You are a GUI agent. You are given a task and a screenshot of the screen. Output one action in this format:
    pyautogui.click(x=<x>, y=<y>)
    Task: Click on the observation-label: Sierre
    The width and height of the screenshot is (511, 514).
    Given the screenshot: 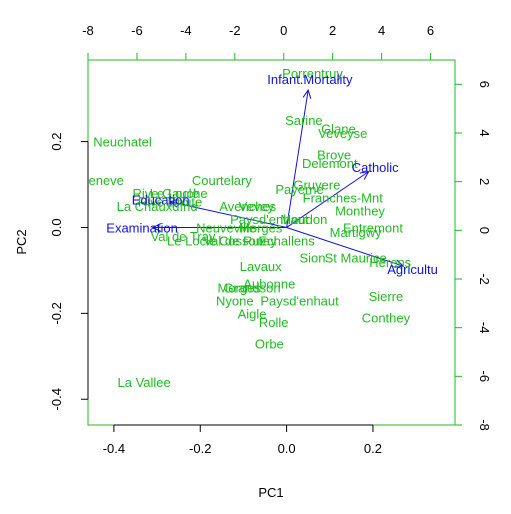 What is the action you would take?
    pyautogui.click(x=386, y=296)
    